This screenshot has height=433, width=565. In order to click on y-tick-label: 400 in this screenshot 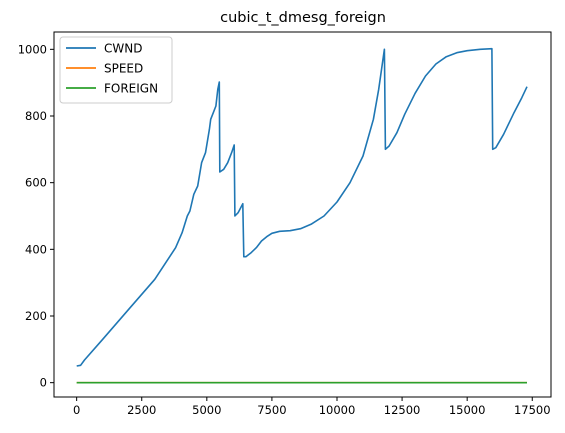, I will do `click(36, 249)`.